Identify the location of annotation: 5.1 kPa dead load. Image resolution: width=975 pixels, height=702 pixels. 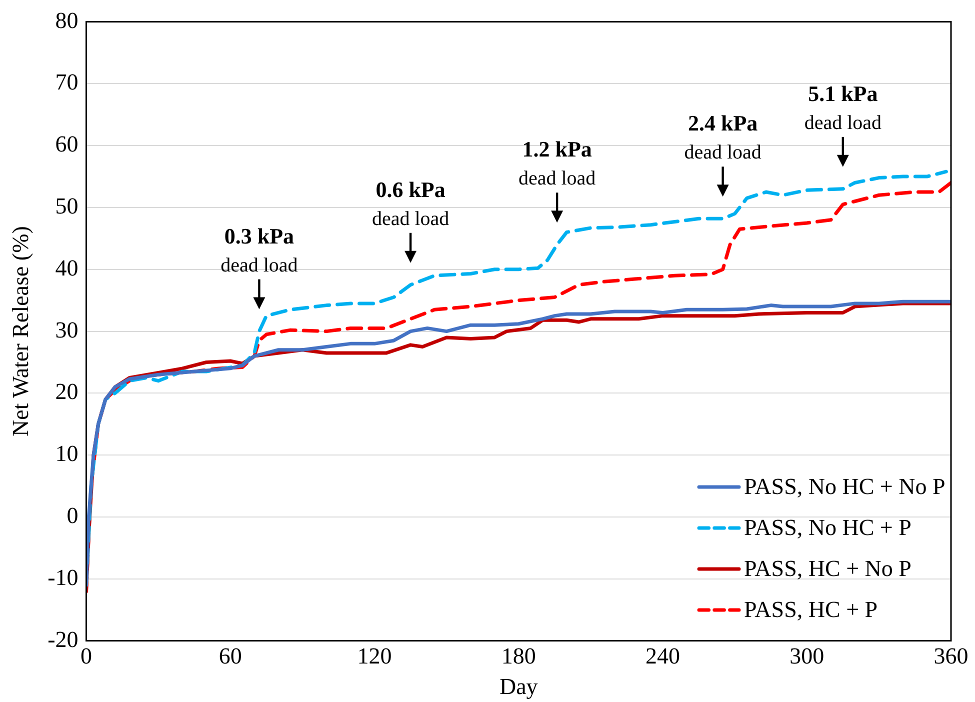
(843, 107).